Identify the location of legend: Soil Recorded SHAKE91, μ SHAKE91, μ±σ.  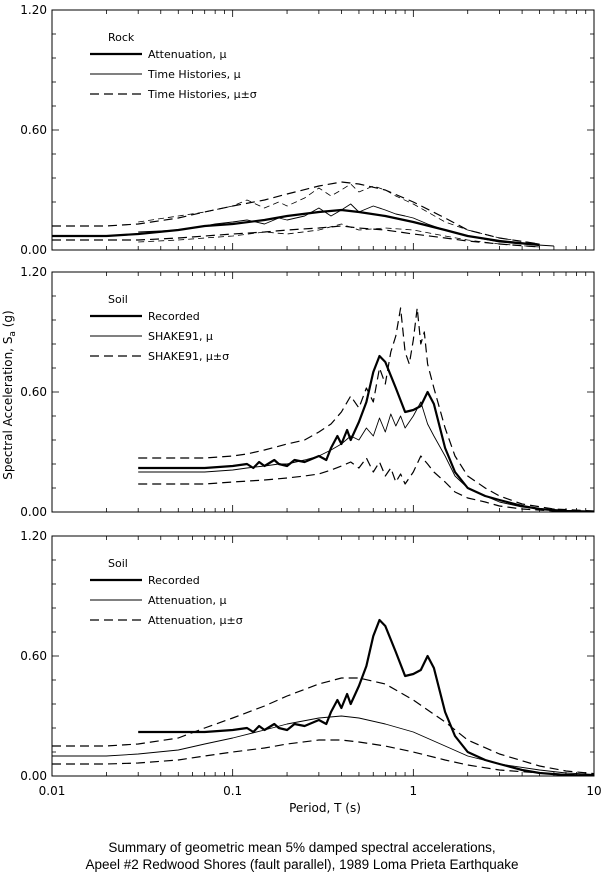
(159, 328).